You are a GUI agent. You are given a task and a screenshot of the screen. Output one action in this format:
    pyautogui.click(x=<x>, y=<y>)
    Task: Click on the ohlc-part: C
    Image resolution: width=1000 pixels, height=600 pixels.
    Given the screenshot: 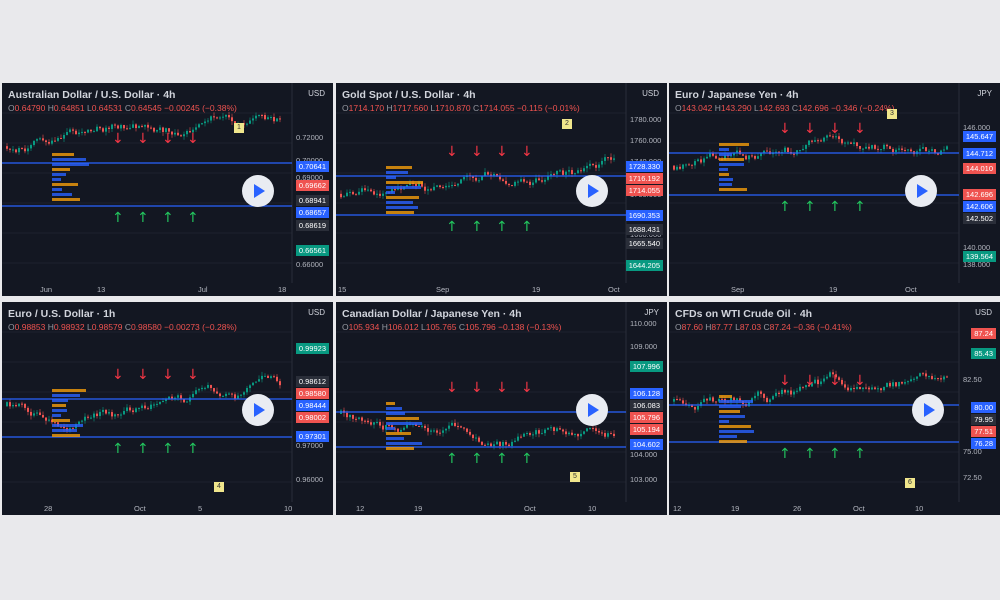 What is the action you would take?
    pyautogui.click(x=766, y=327)
    